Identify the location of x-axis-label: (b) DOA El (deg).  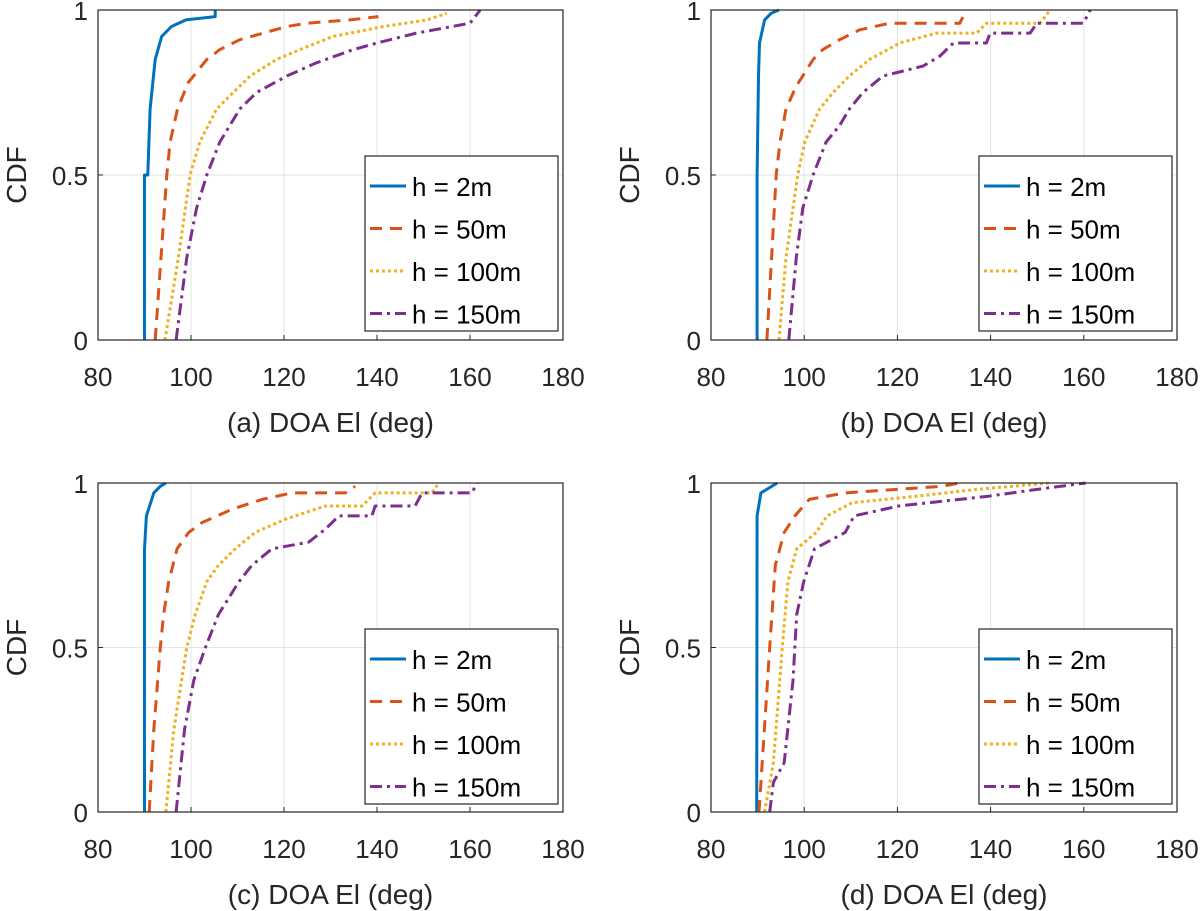
(944, 422).